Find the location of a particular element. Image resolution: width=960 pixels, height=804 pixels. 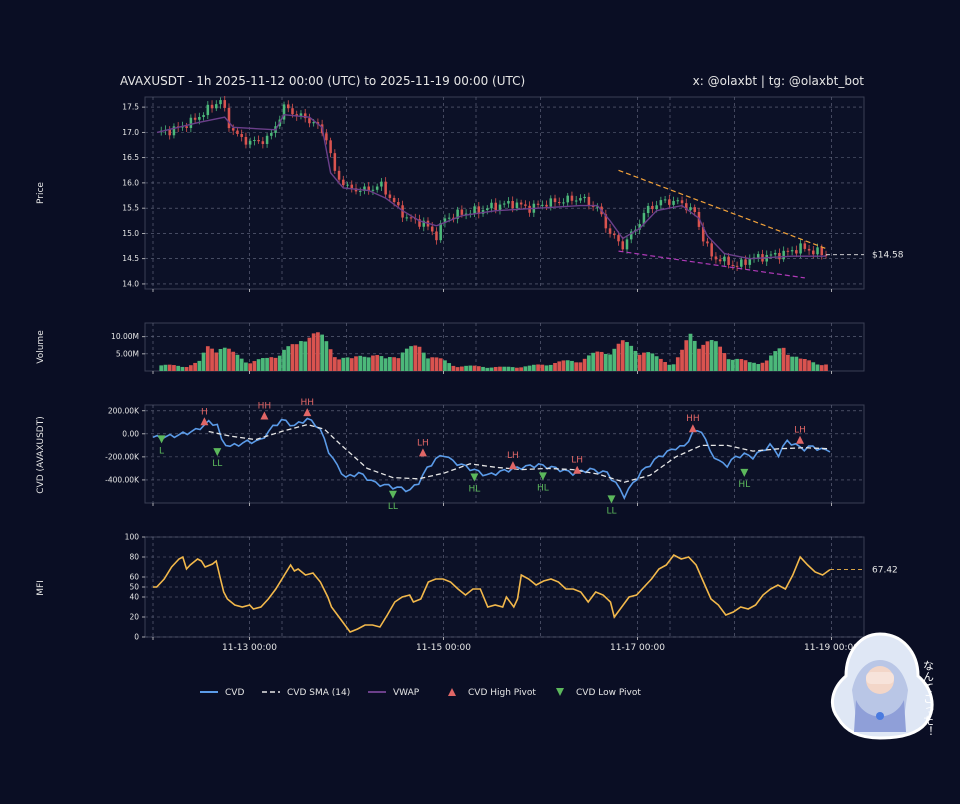

cvd-low-pivot-label: LL is located at coordinates (611, 511).